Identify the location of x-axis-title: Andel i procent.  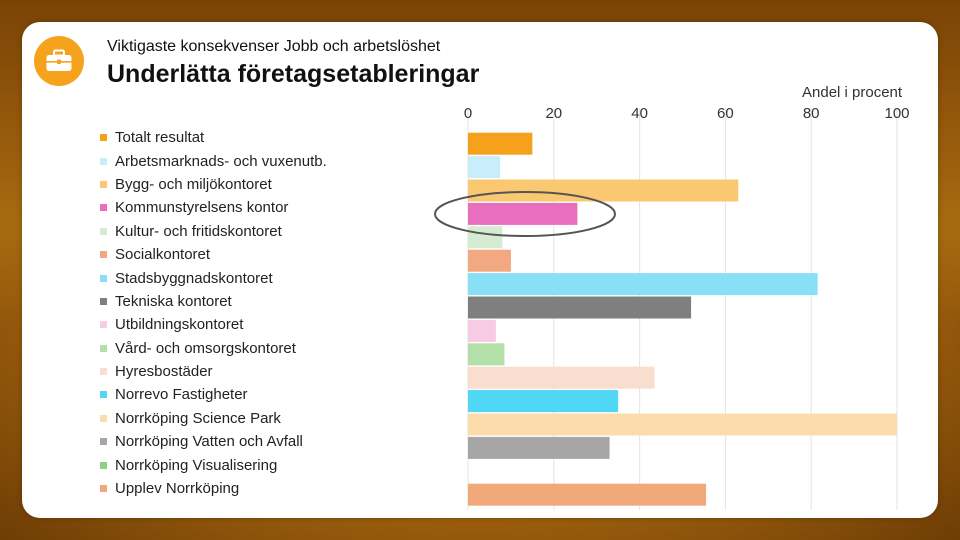
(852, 92).